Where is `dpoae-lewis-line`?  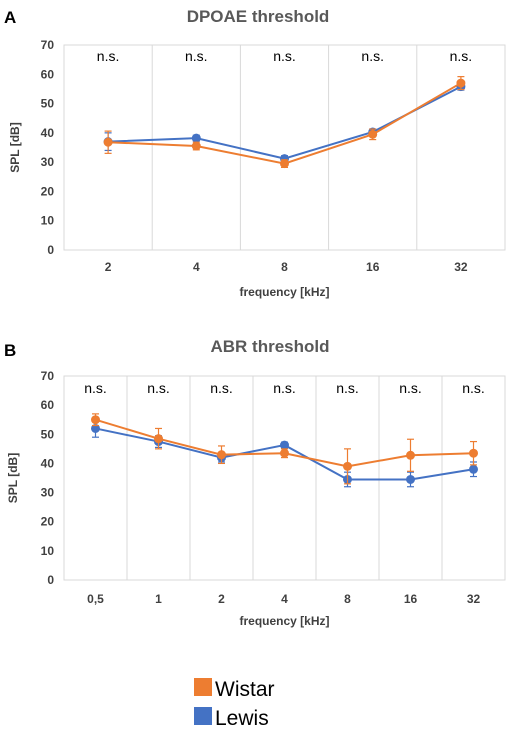
dpoae-lewis-line is located at coordinates (285, 122).